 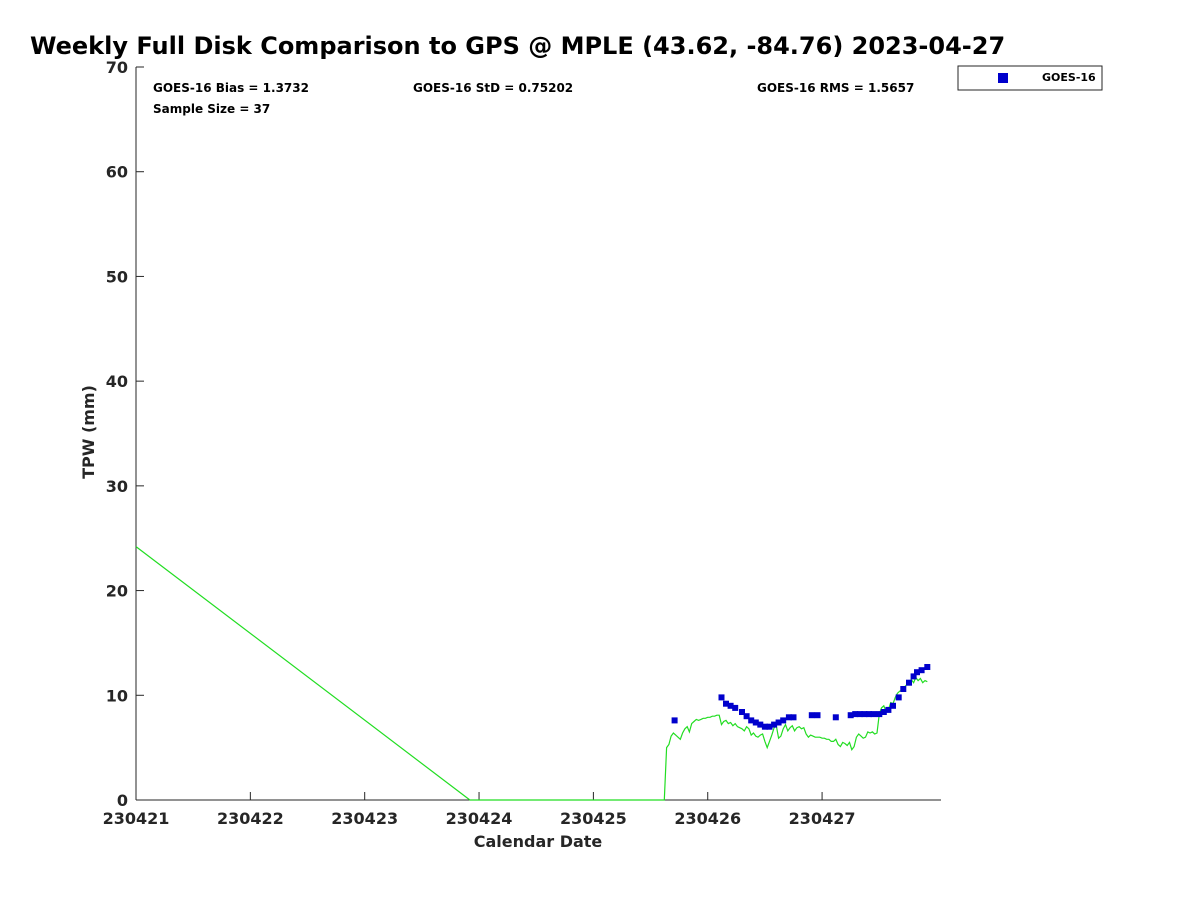 What do you see at coordinates (88, 432) in the screenshot?
I see `y-axis-label: TPW (mm)` at bounding box center [88, 432].